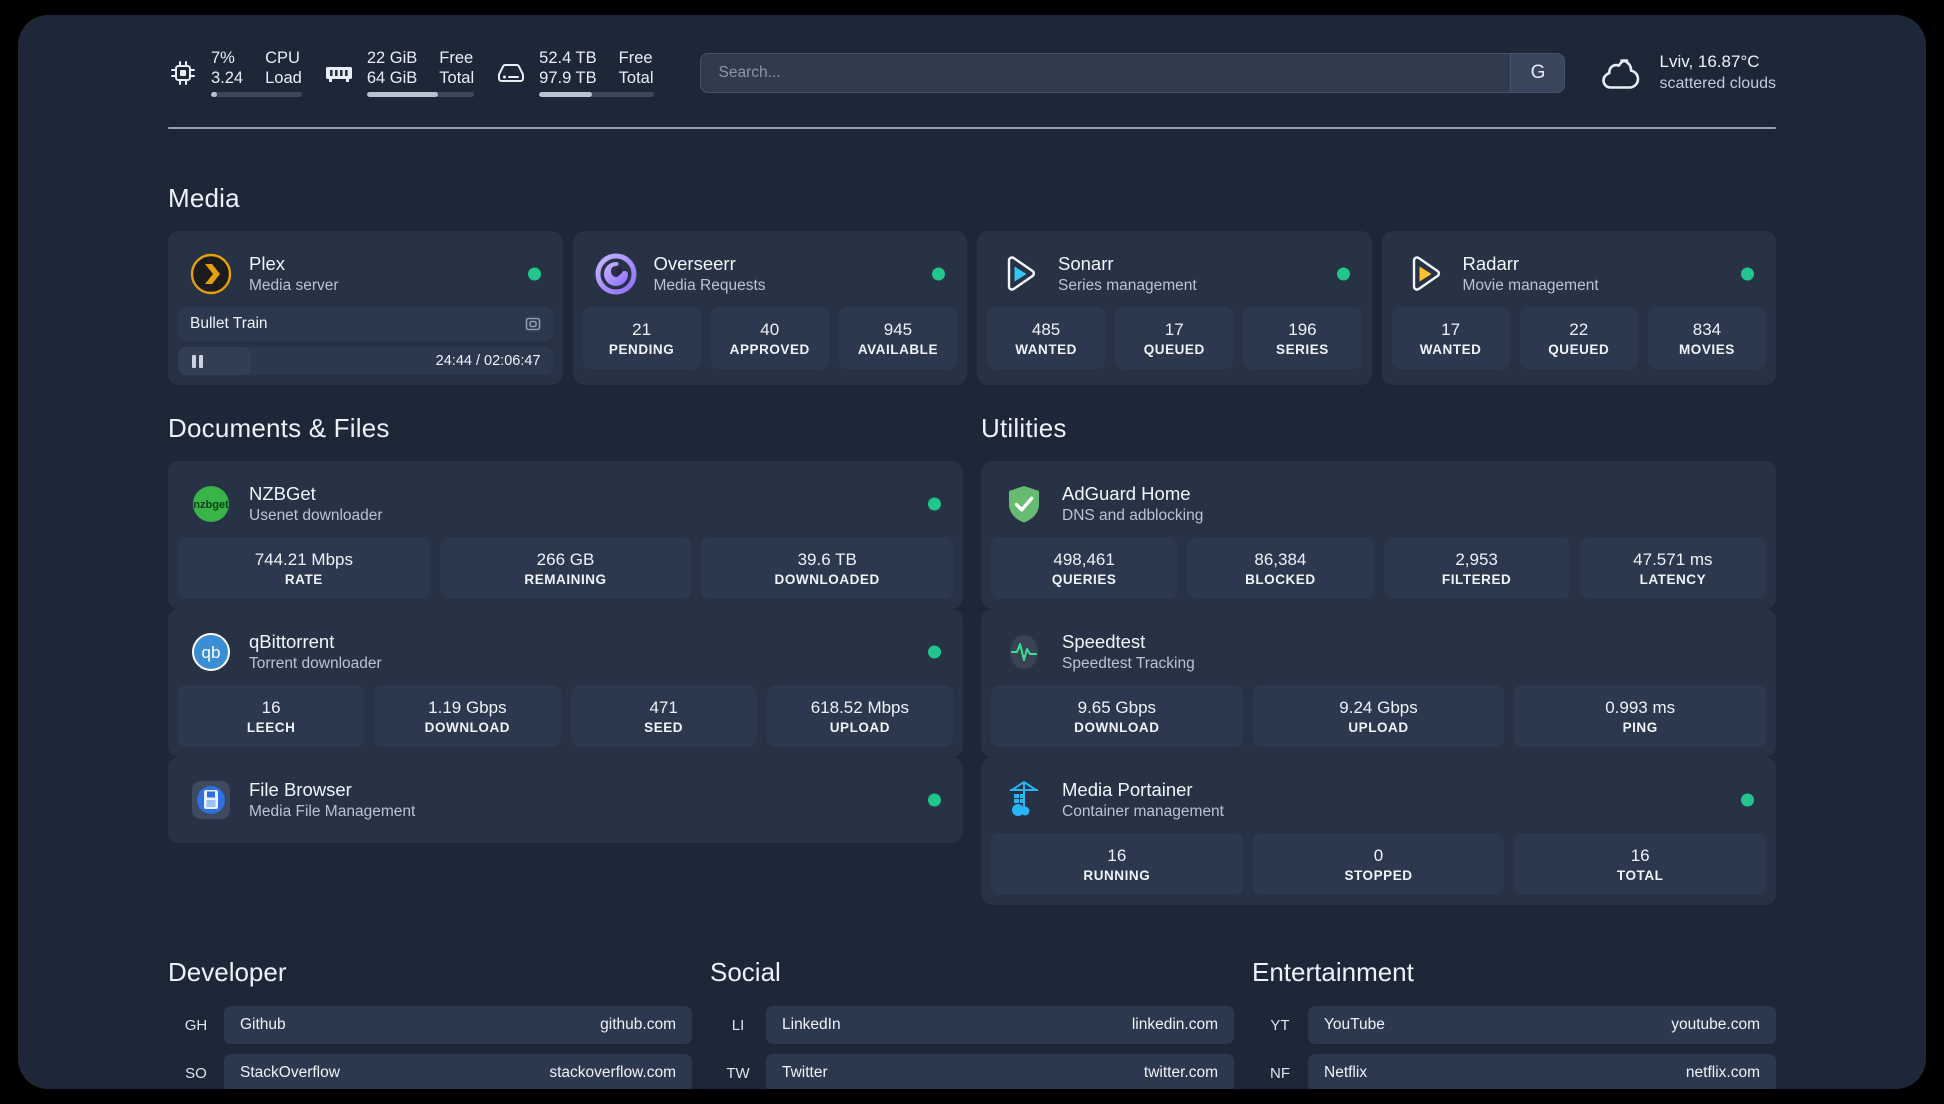 The image size is (1944, 1104). What do you see at coordinates (596, 68) in the screenshot?
I see `stat-rows: 52.4 TB Free 97.9 TB Total` at bounding box center [596, 68].